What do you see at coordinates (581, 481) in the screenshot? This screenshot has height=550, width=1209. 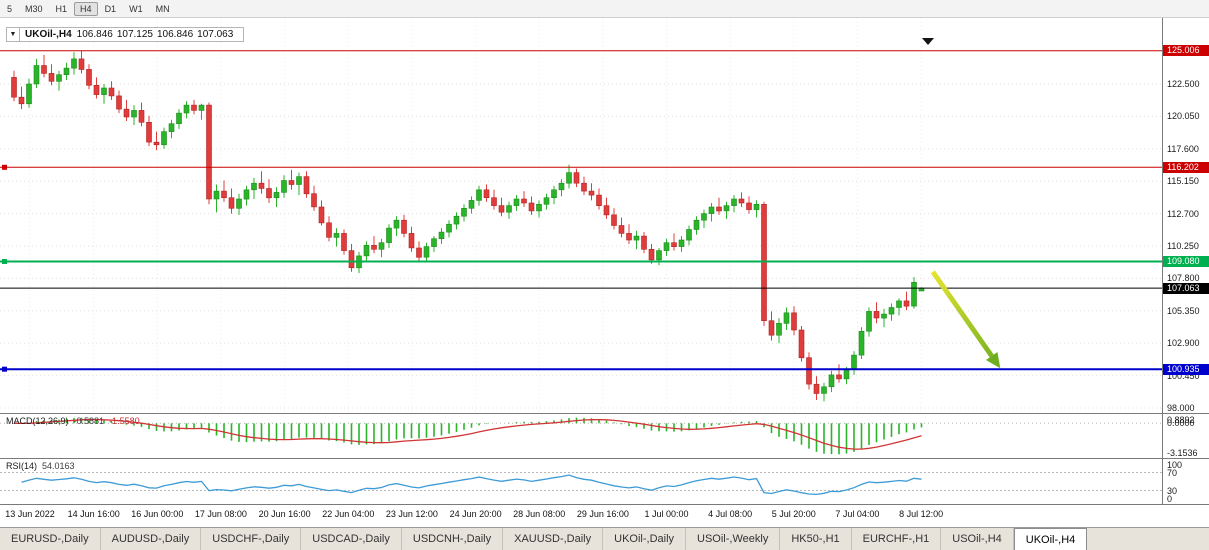 I see `rsi-chart-svg` at bounding box center [581, 481].